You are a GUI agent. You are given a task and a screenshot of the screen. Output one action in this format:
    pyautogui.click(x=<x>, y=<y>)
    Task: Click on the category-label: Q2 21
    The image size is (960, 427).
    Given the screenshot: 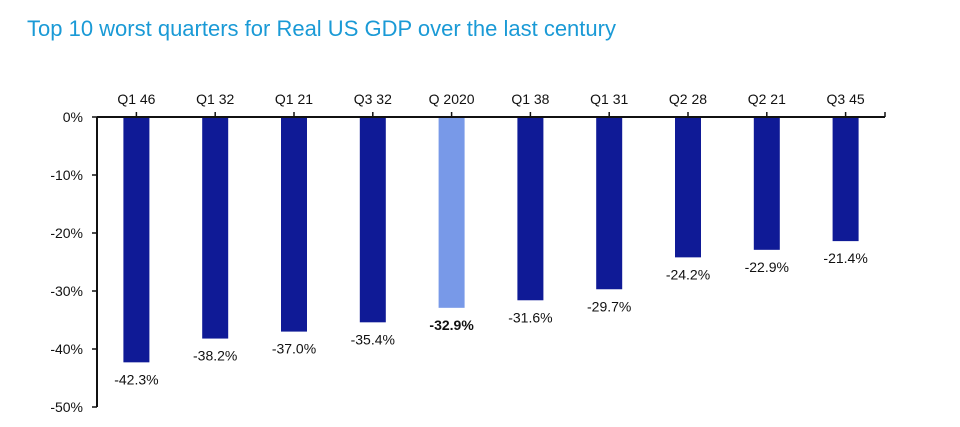 What is the action you would take?
    pyautogui.click(x=767, y=99)
    